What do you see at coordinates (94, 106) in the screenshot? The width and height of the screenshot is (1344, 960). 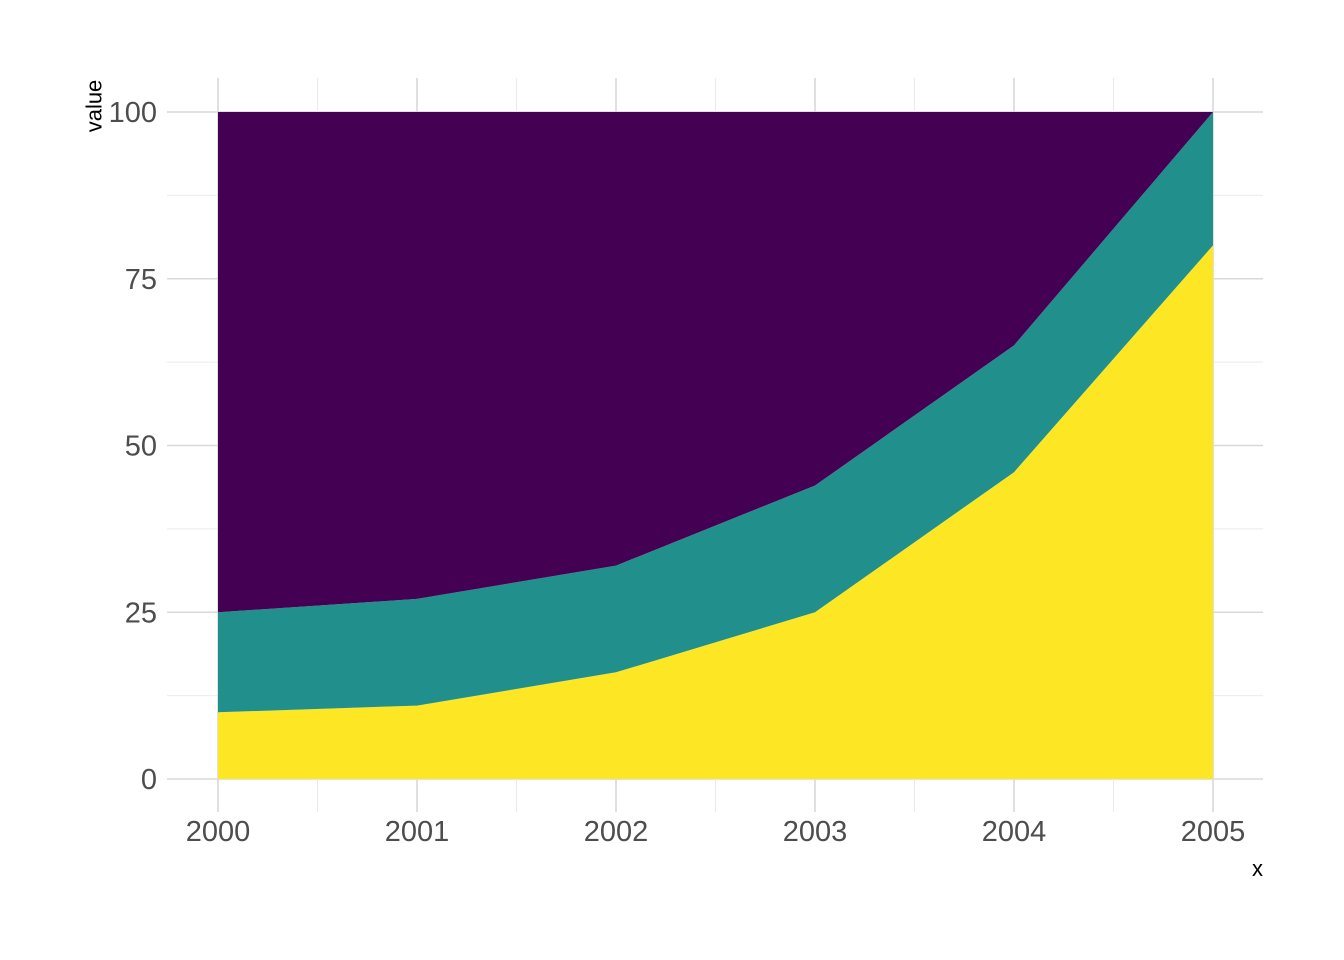 I see `y-axis-title: value` at bounding box center [94, 106].